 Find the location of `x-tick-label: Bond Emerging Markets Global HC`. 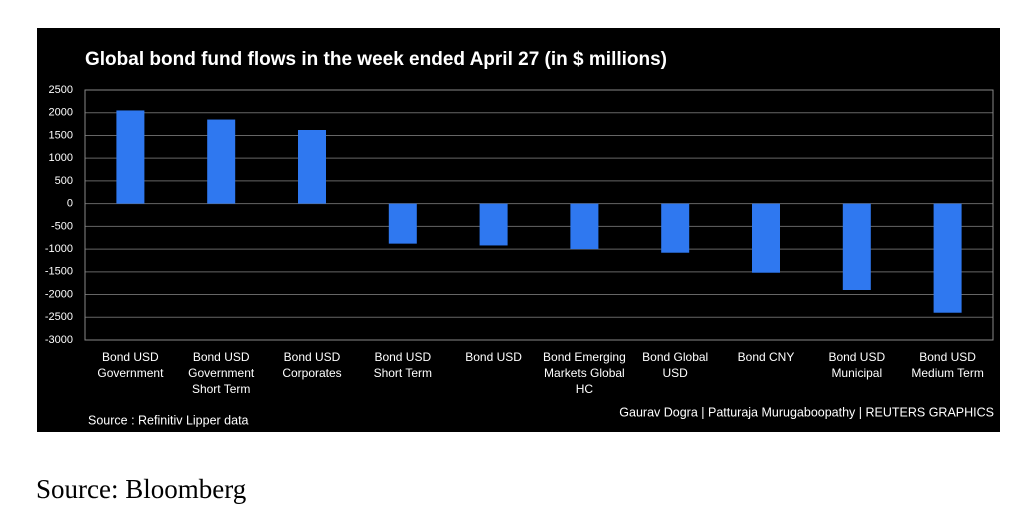

x-tick-label: Bond Emerging Markets Global HC is located at coordinates (584, 373).